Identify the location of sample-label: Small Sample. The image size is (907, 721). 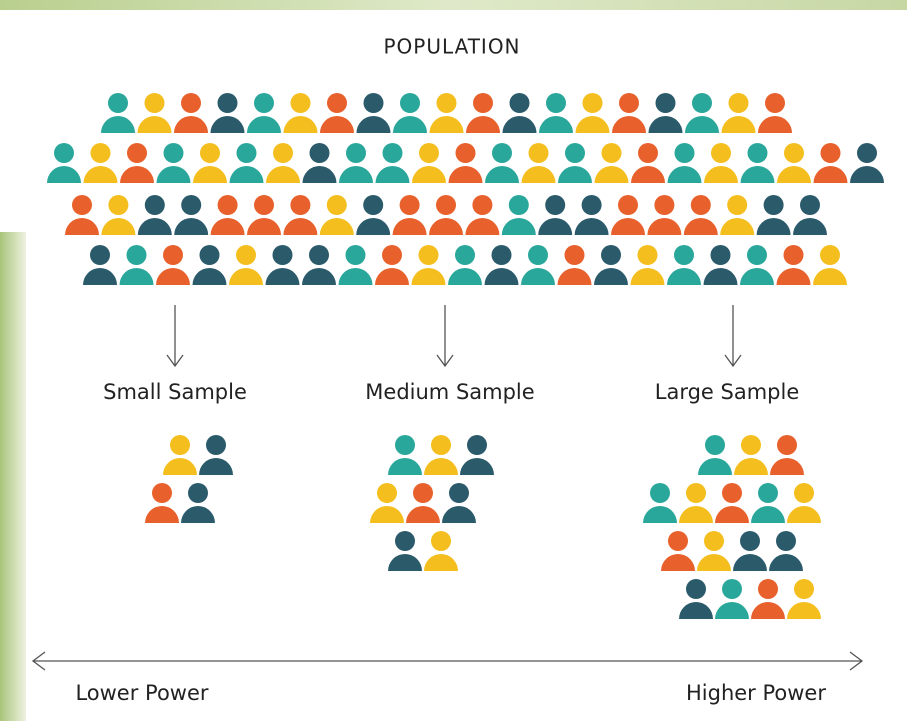
(175, 392).